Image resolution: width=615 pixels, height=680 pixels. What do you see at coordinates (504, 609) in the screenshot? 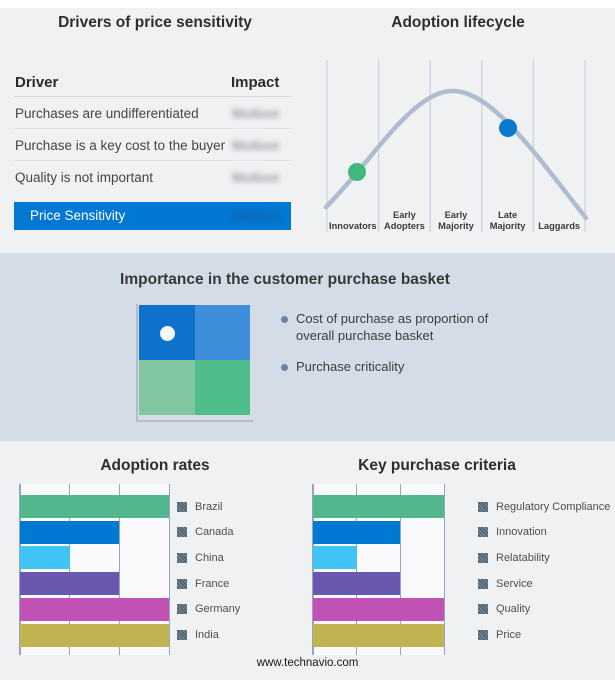
I see `legend-item: Quality` at bounding box center [504, 609].